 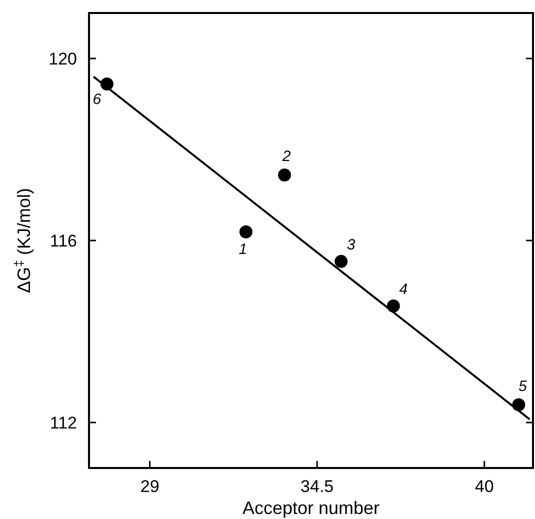 What do you see at coordinates (97, 99) in the screenshot?
I see `annotation: 6` at bounding box center [97, 99].